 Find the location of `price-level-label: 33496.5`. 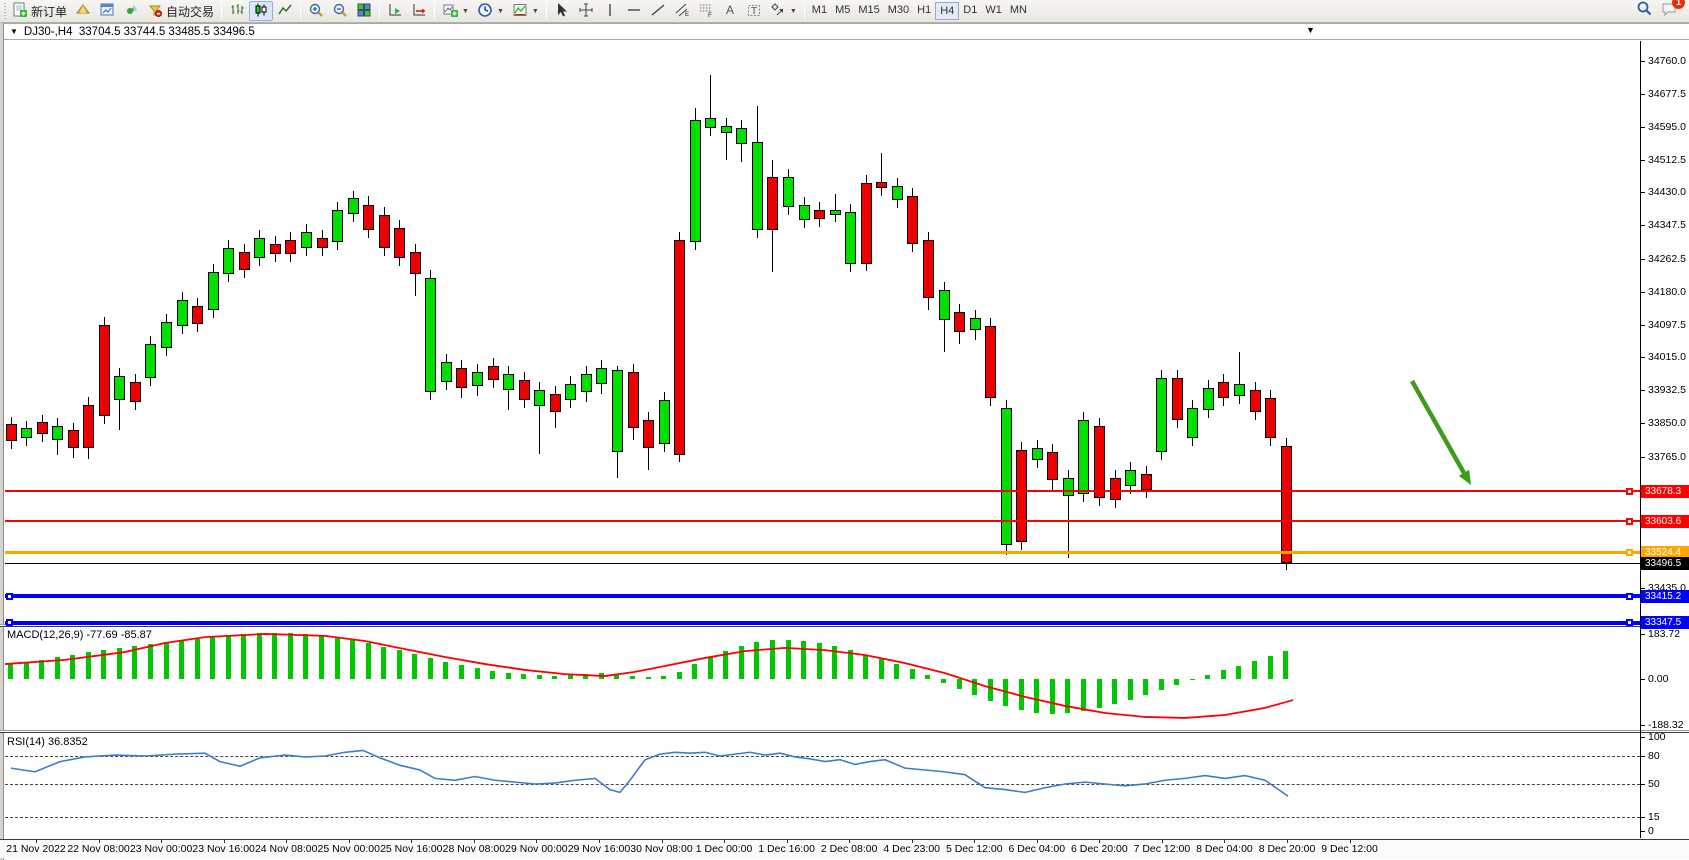

price-level-label: 33496.5 is located at coordinates (1665, 564).